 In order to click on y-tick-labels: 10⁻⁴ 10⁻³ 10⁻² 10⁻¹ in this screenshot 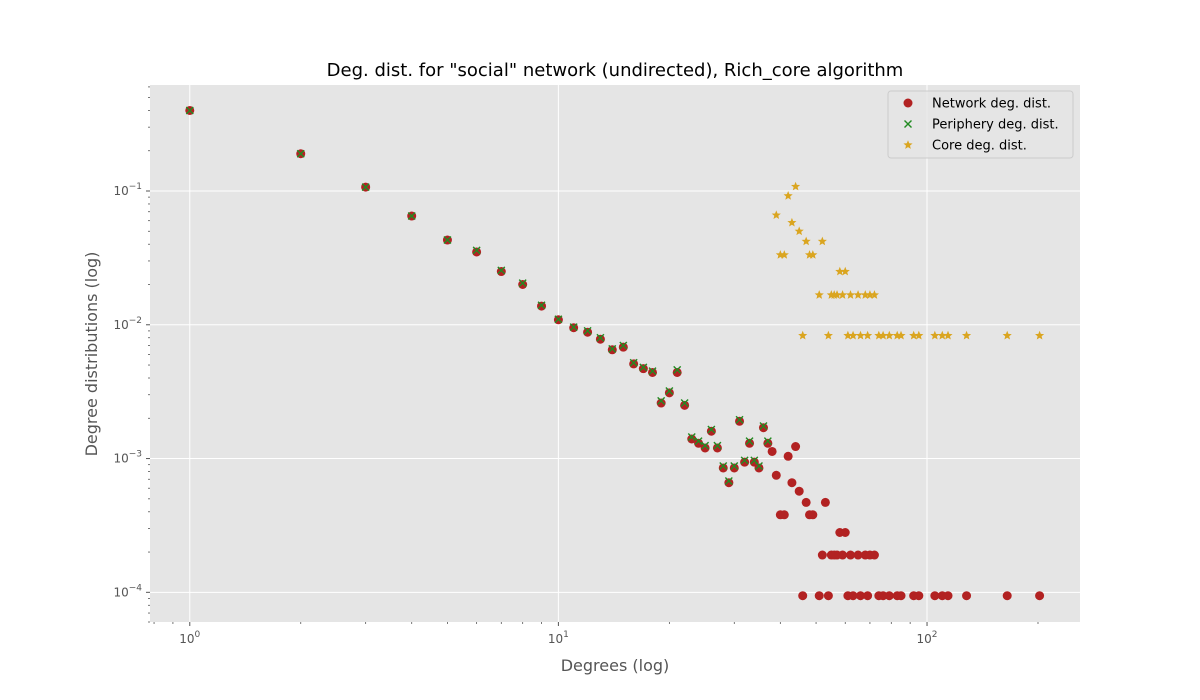, I will do `click(127, 390)`.